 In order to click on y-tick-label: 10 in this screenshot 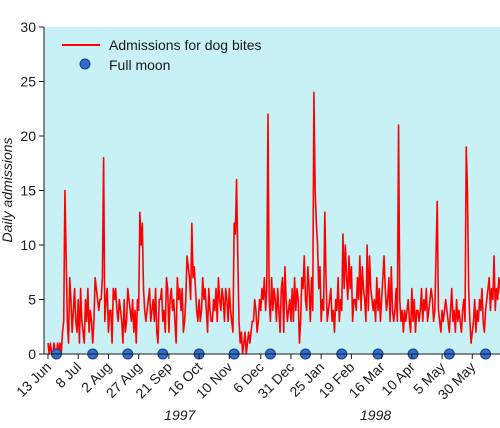, I will do `click(28, 245)`.